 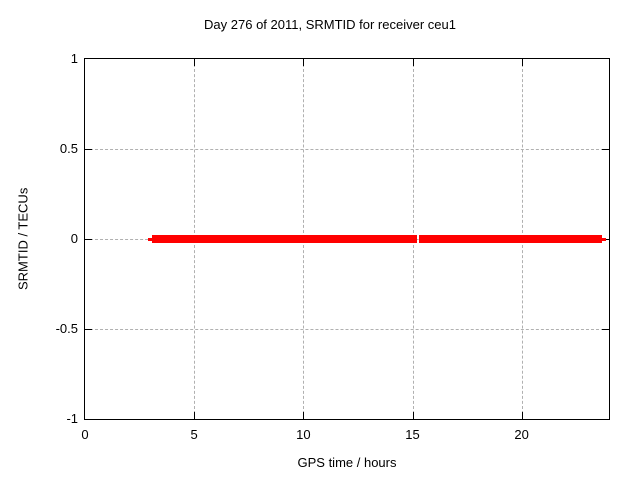 I want to click on x-tick-label: 5, so click(x=194, y=434).